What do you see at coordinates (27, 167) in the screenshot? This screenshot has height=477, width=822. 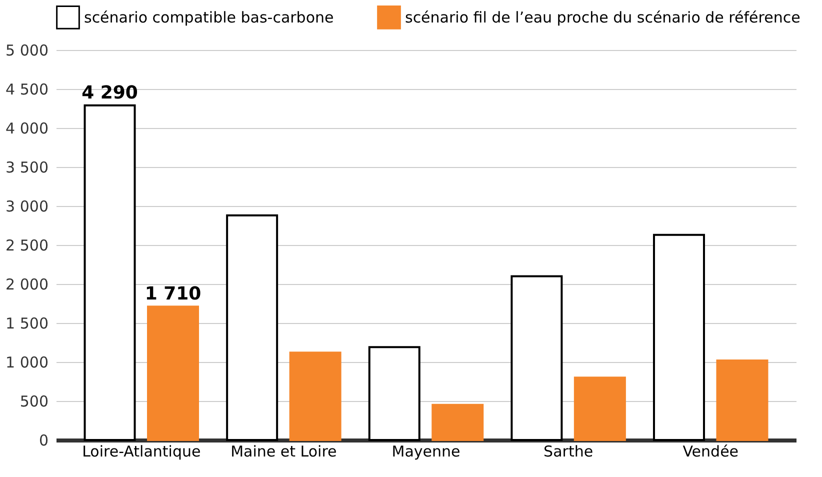 I see `y-tick-label: 3 500` at bounding box center [27, 167].